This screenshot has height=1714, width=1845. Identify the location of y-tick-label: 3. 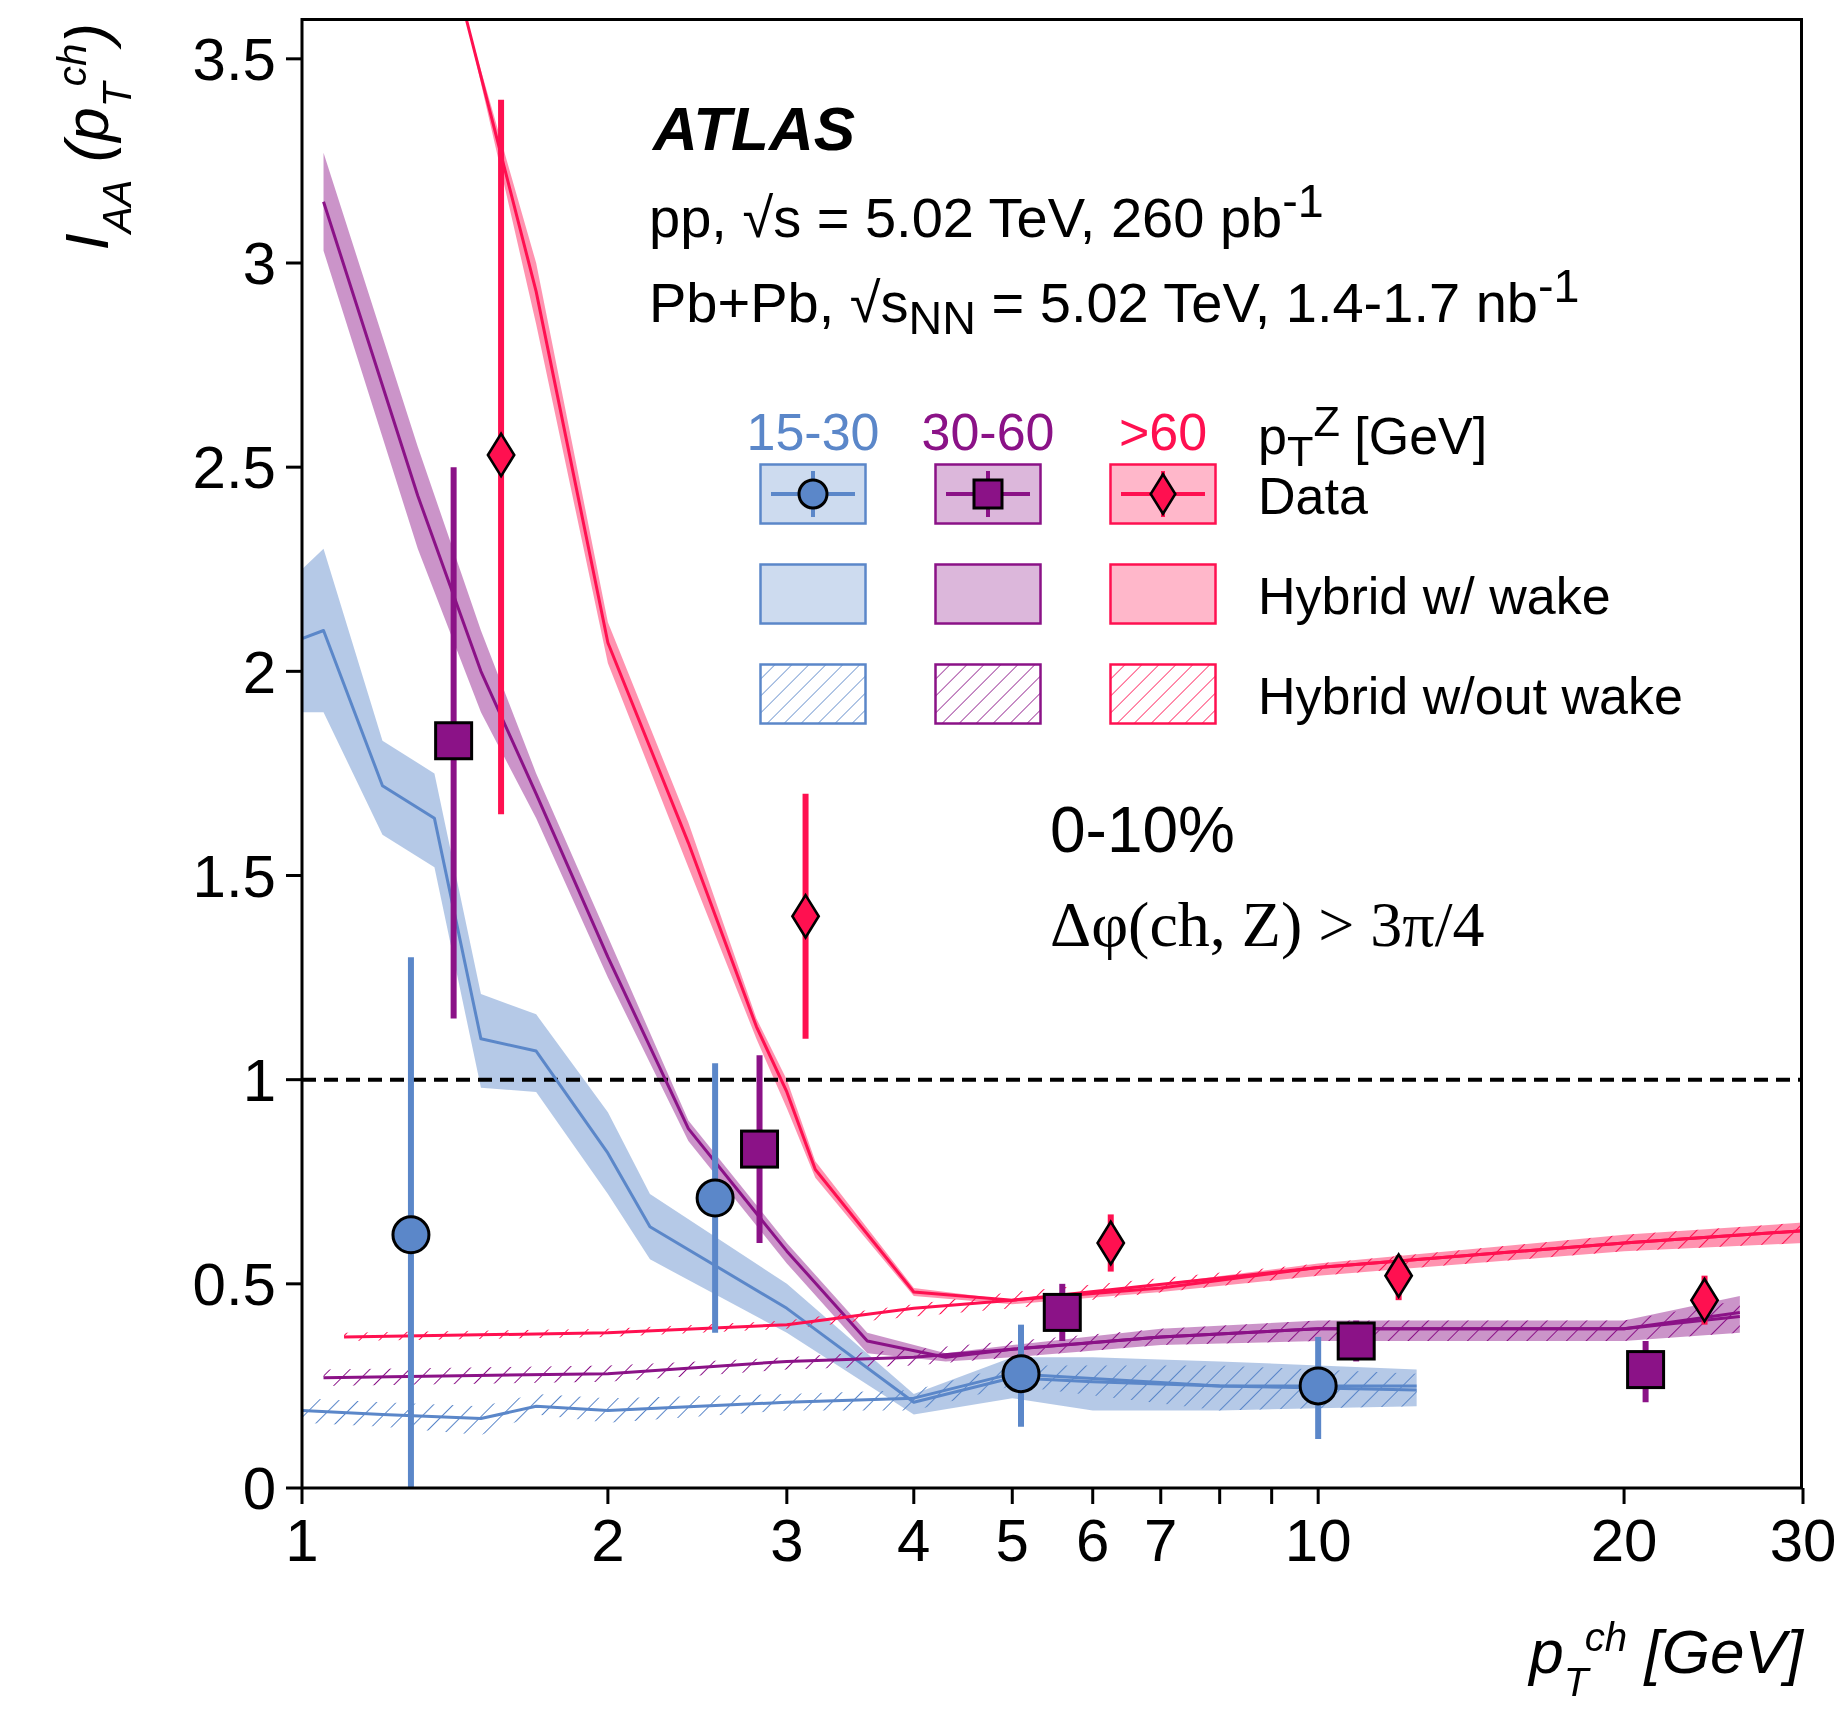
(259, 264).